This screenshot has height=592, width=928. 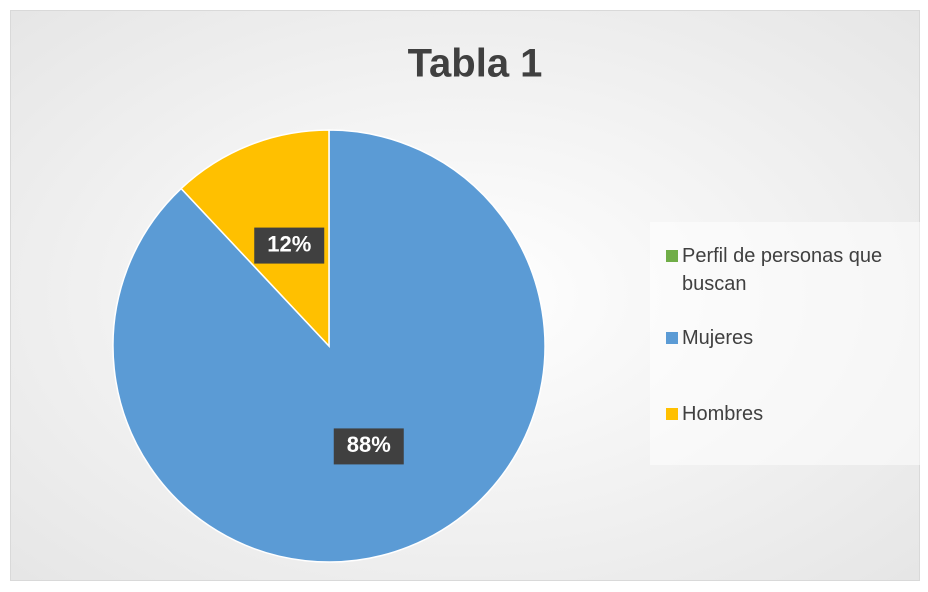 What do you see at coordinates (786, 414) in the screenshot?
I see `legend-item: Hombres` at bounding box center [786, 414].